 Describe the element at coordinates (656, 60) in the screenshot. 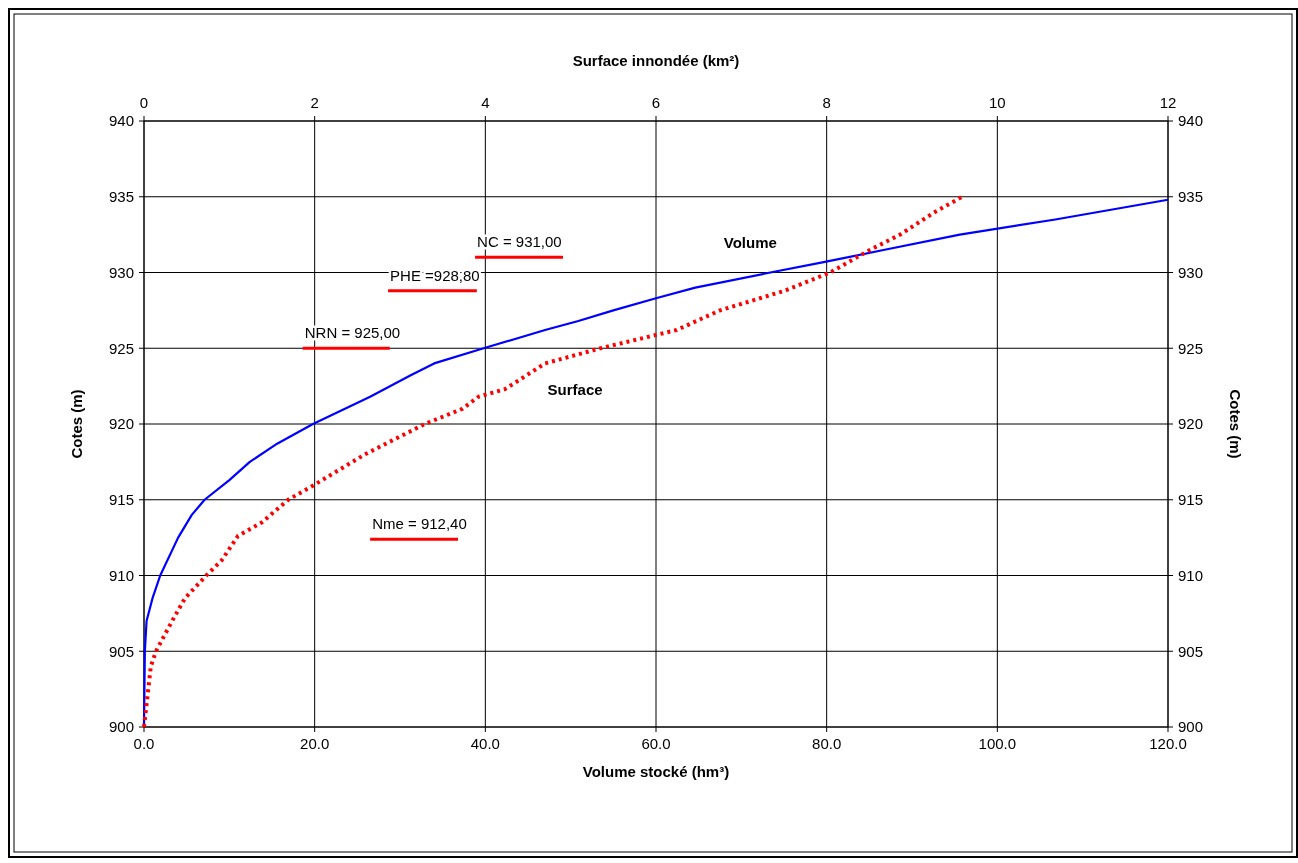

I see `x2-axis-title: Surface innondée (km²)` at that location.